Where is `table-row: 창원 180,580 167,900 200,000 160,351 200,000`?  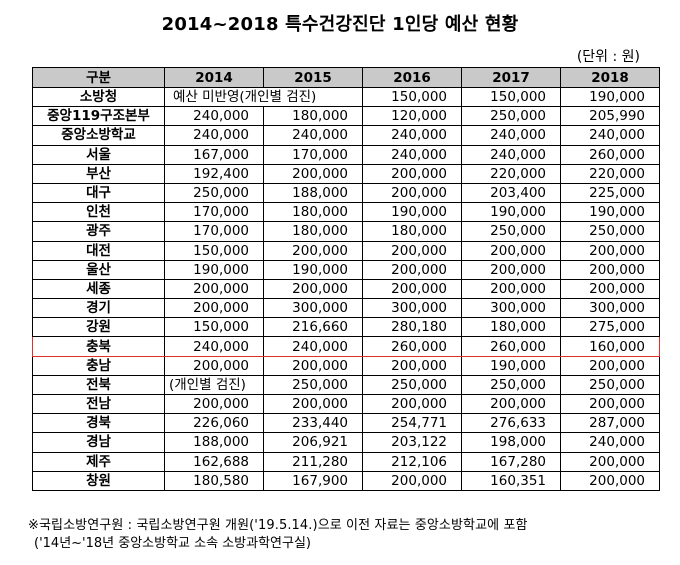 table-row: 창원 180,580 167,900 200,000 160,351 200,000 is located at coordinates (346, 480).